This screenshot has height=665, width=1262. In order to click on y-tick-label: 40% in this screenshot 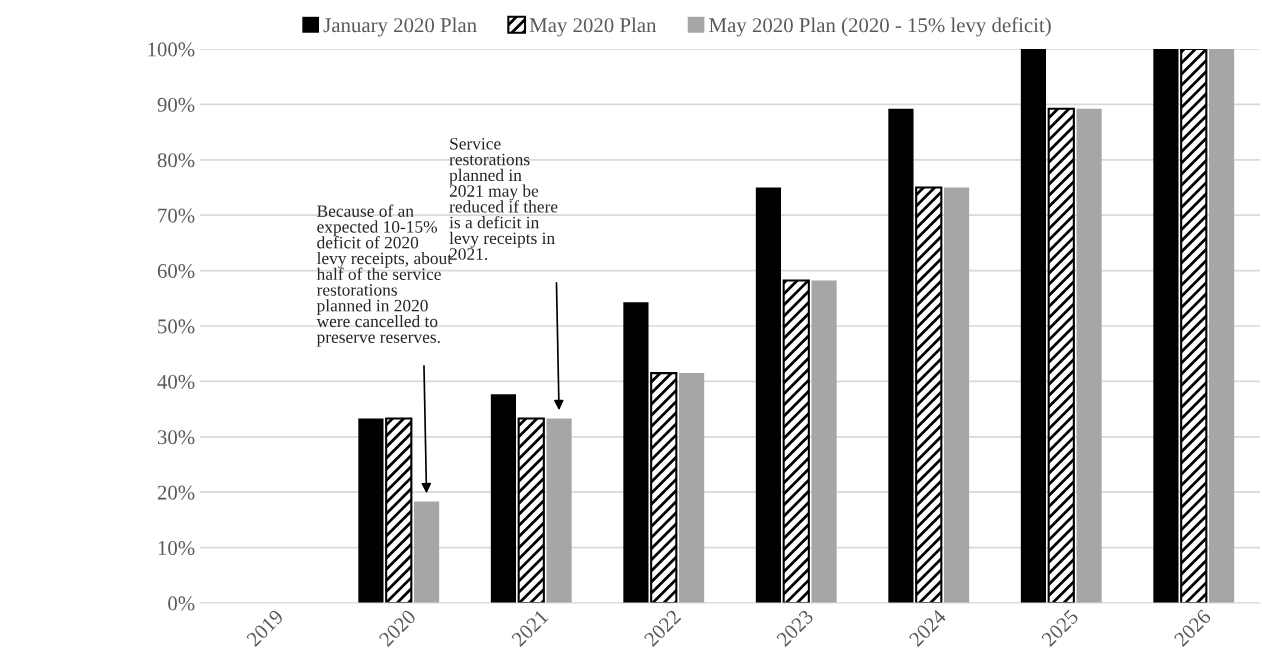, I will do `click(176, 381)`.